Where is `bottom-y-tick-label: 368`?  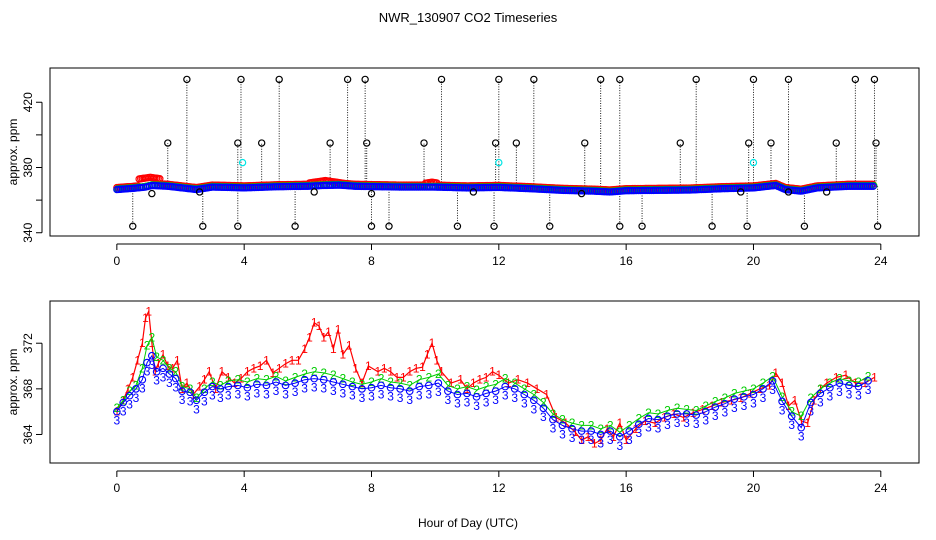
bottom-y-tick-label: 368 is located at coordinates (28, 389).